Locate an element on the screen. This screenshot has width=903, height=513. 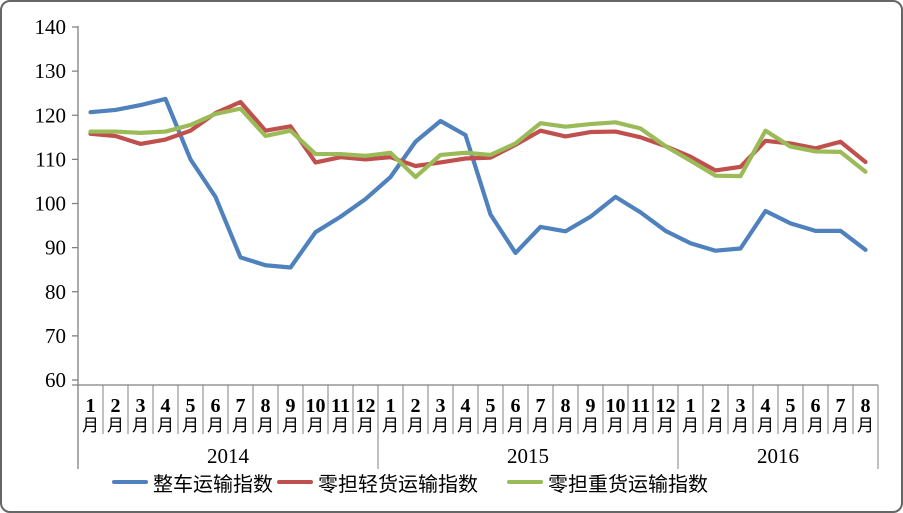
svg-text: 120 is located at coordinates (51, 115).